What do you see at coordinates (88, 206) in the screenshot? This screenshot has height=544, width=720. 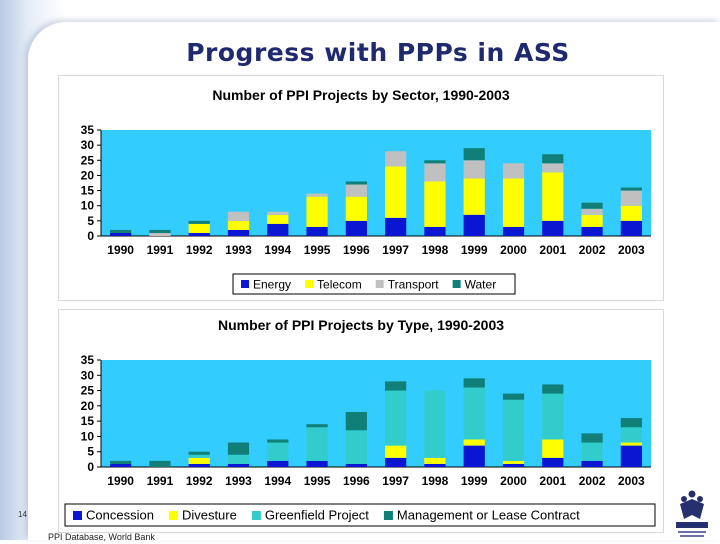 I see `y-tick-label: 10` at bounding box center [88, 206].